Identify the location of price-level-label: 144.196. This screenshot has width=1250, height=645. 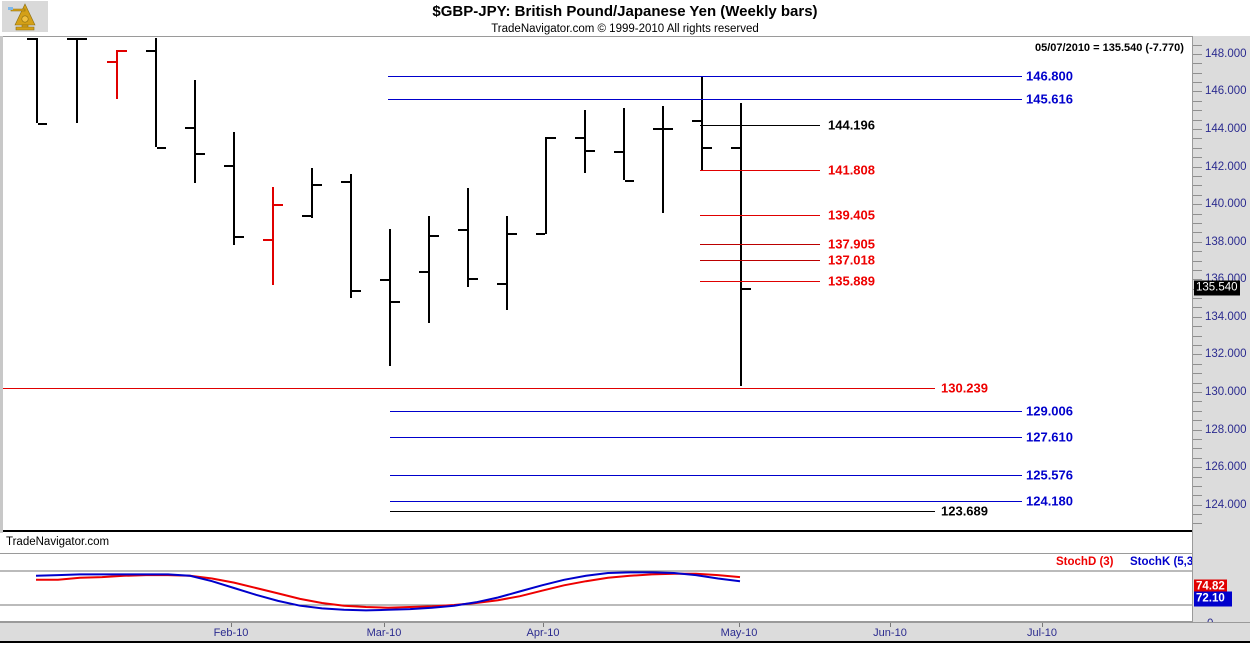
(851, 125).